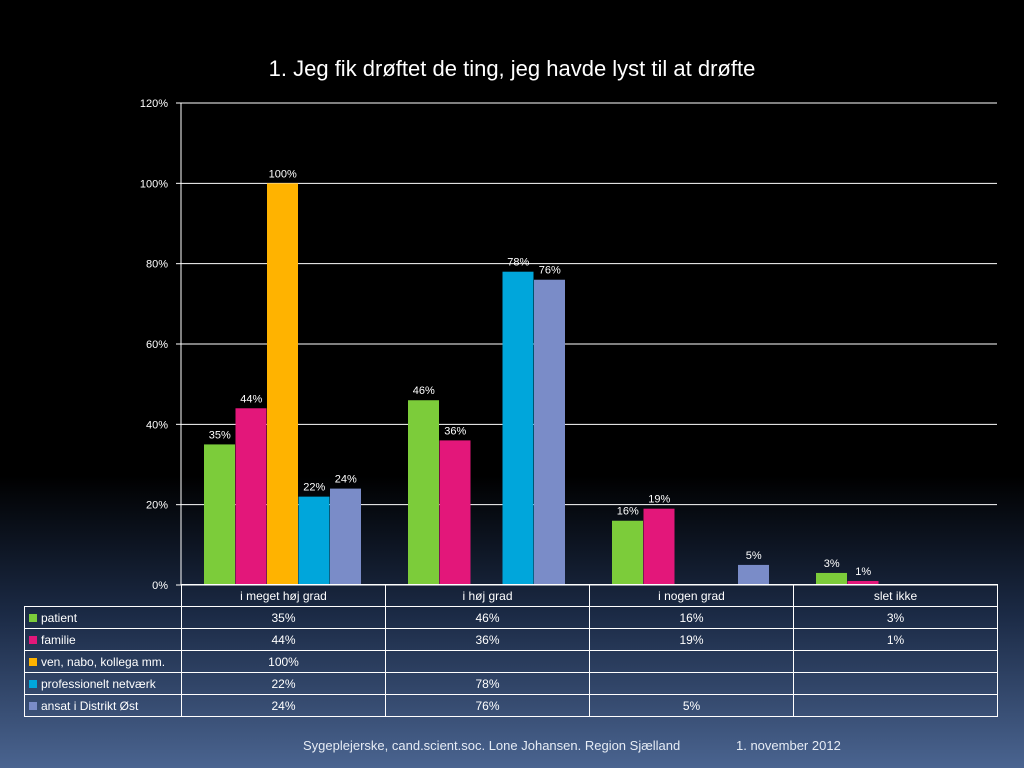 This screenshot has height=768, width=1024. Describe the element at coordinates (58, 639) in the screenshot. I see `series-name: familie` at that location.